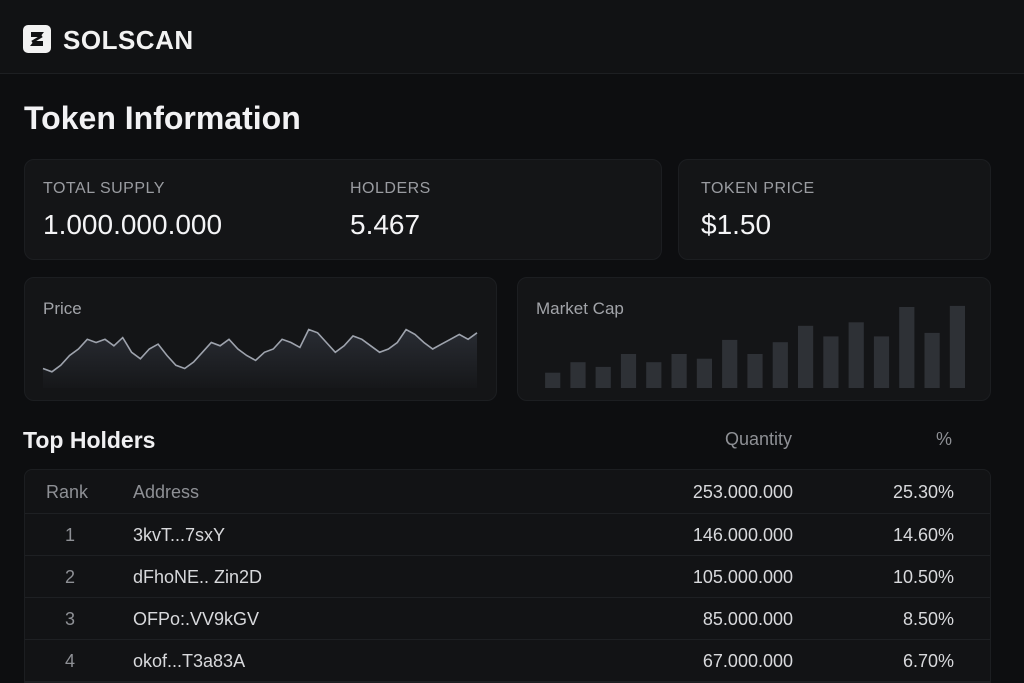 This screenshot has height=683, width=1024. Describe the element at coordinates (89, 440) in the screenshot. I see `top-holders-title: Top Holders` at that location.